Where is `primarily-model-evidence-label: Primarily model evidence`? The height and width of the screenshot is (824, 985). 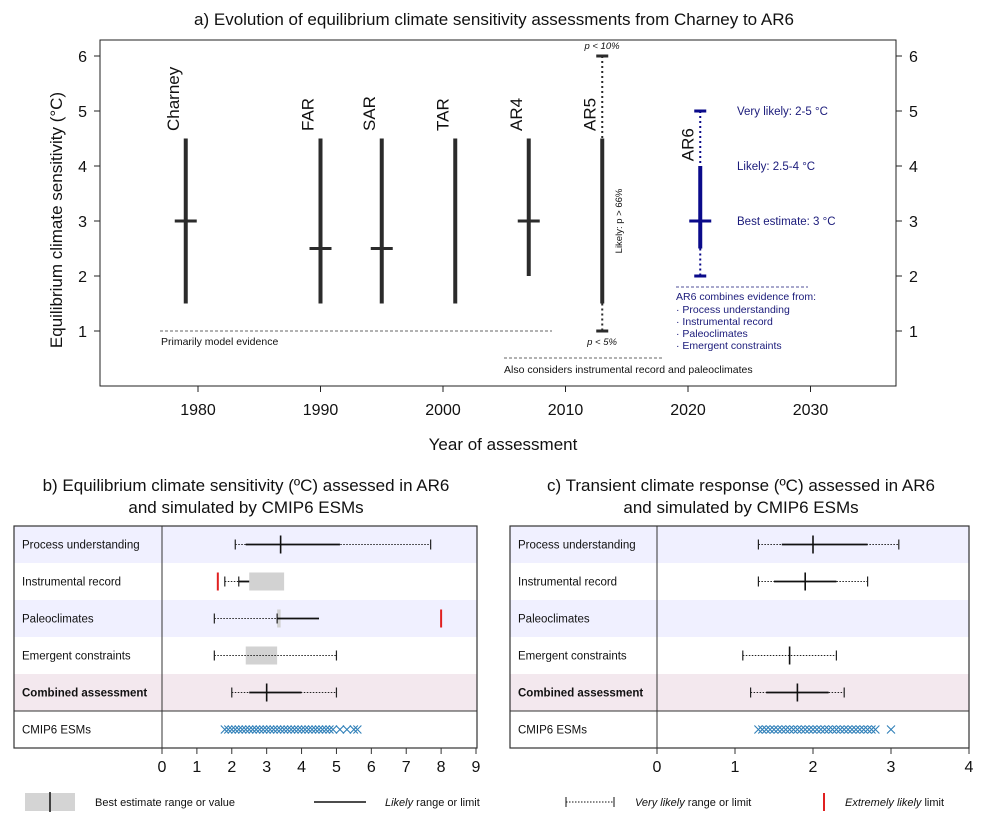
primarily-model-evidence-label: Primarily model evidence is located at coordinates (219, 342).